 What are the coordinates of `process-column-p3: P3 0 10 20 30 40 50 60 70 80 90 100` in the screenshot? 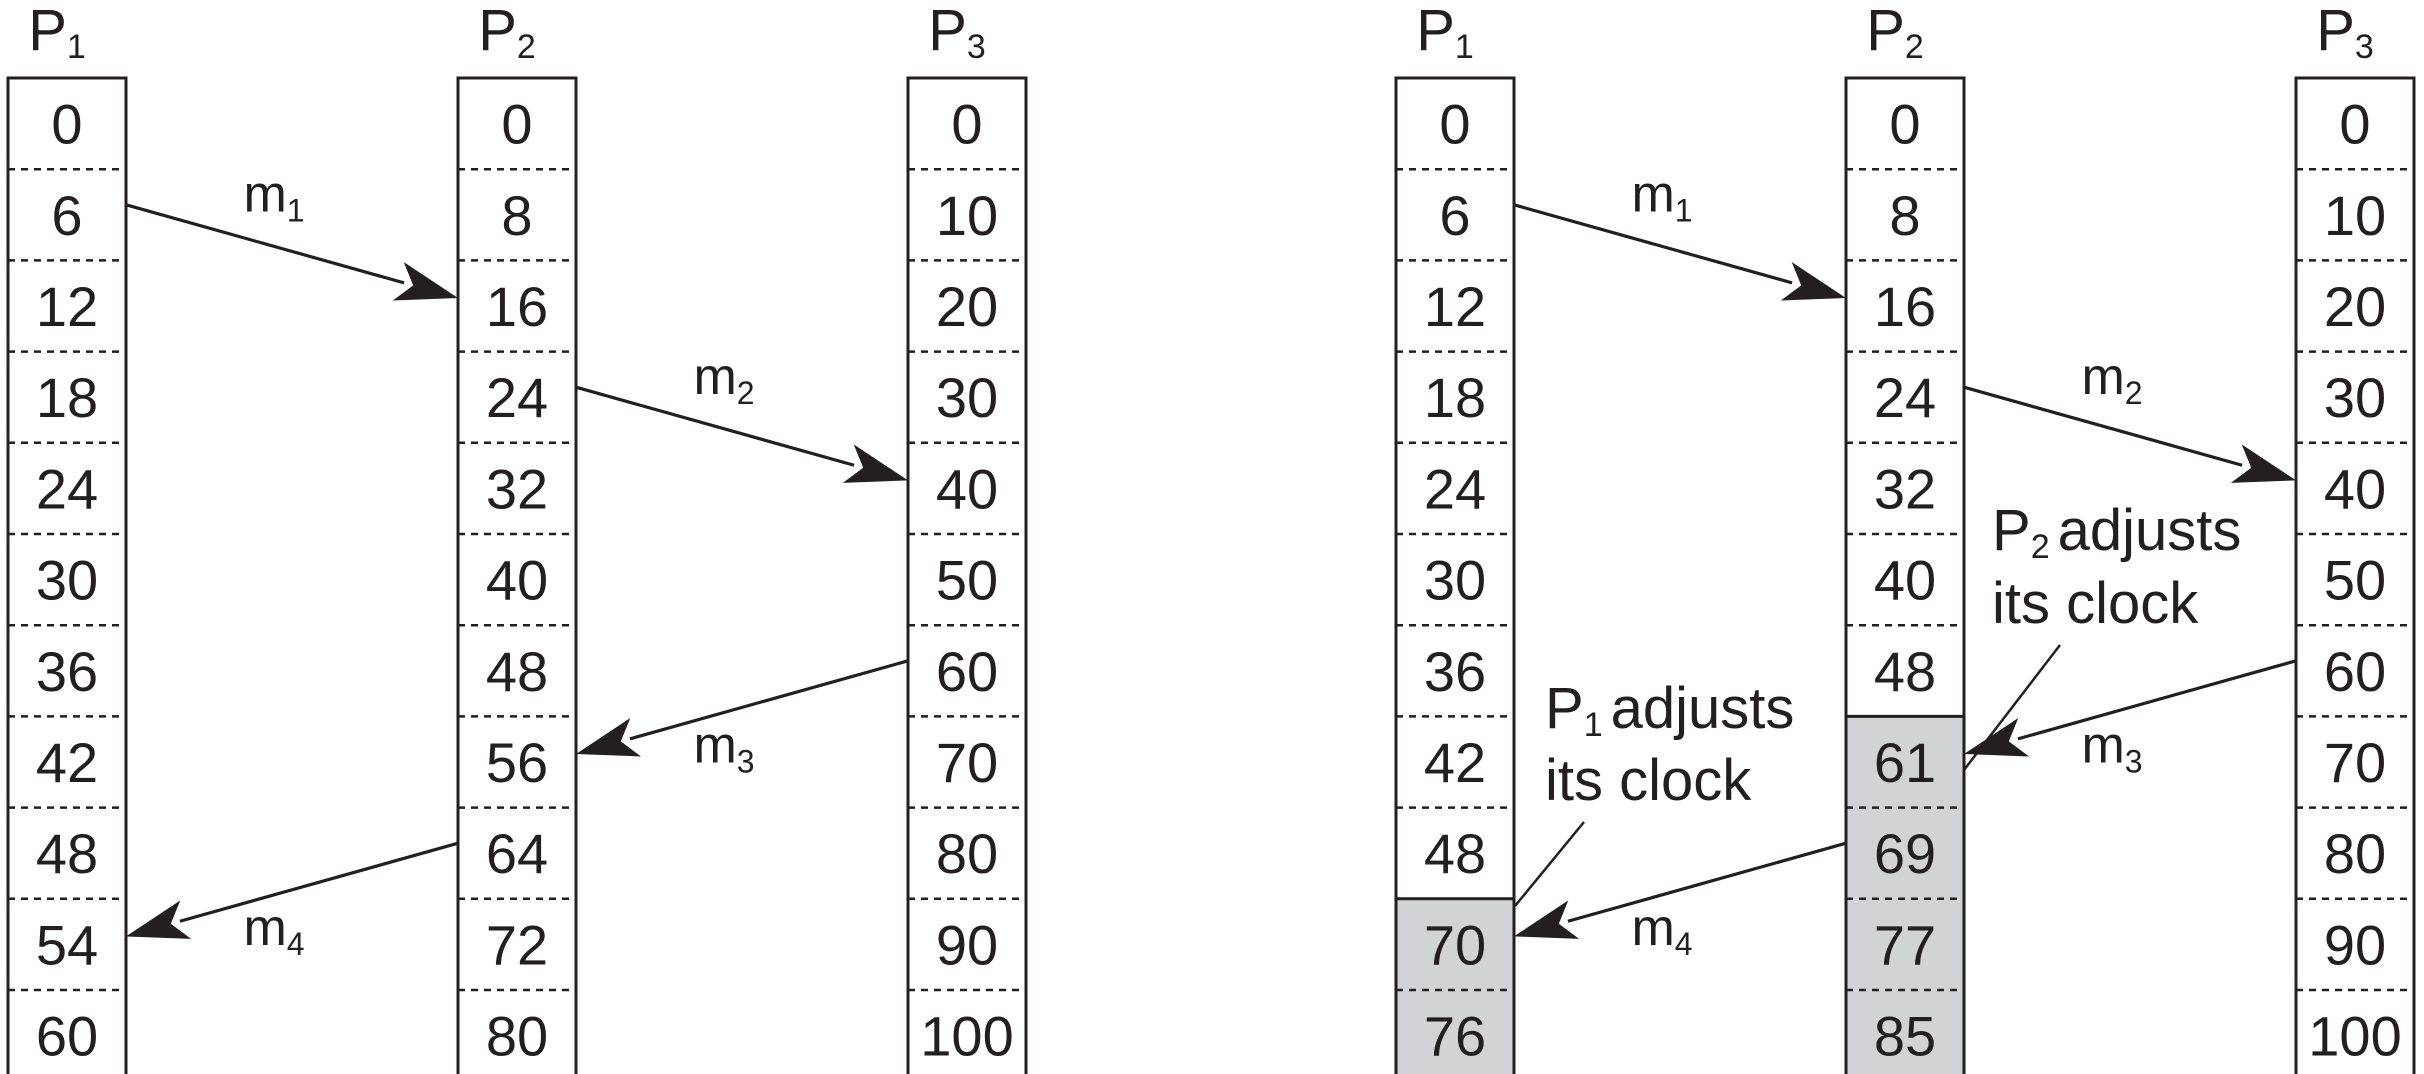 It's located at (2355, 537).